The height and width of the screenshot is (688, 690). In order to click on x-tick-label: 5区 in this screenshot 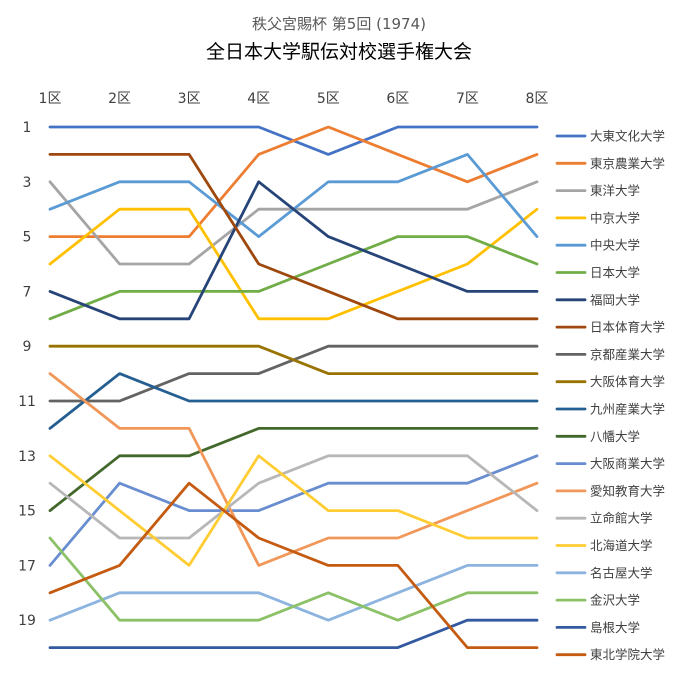, I will do `click(328, 99)`.